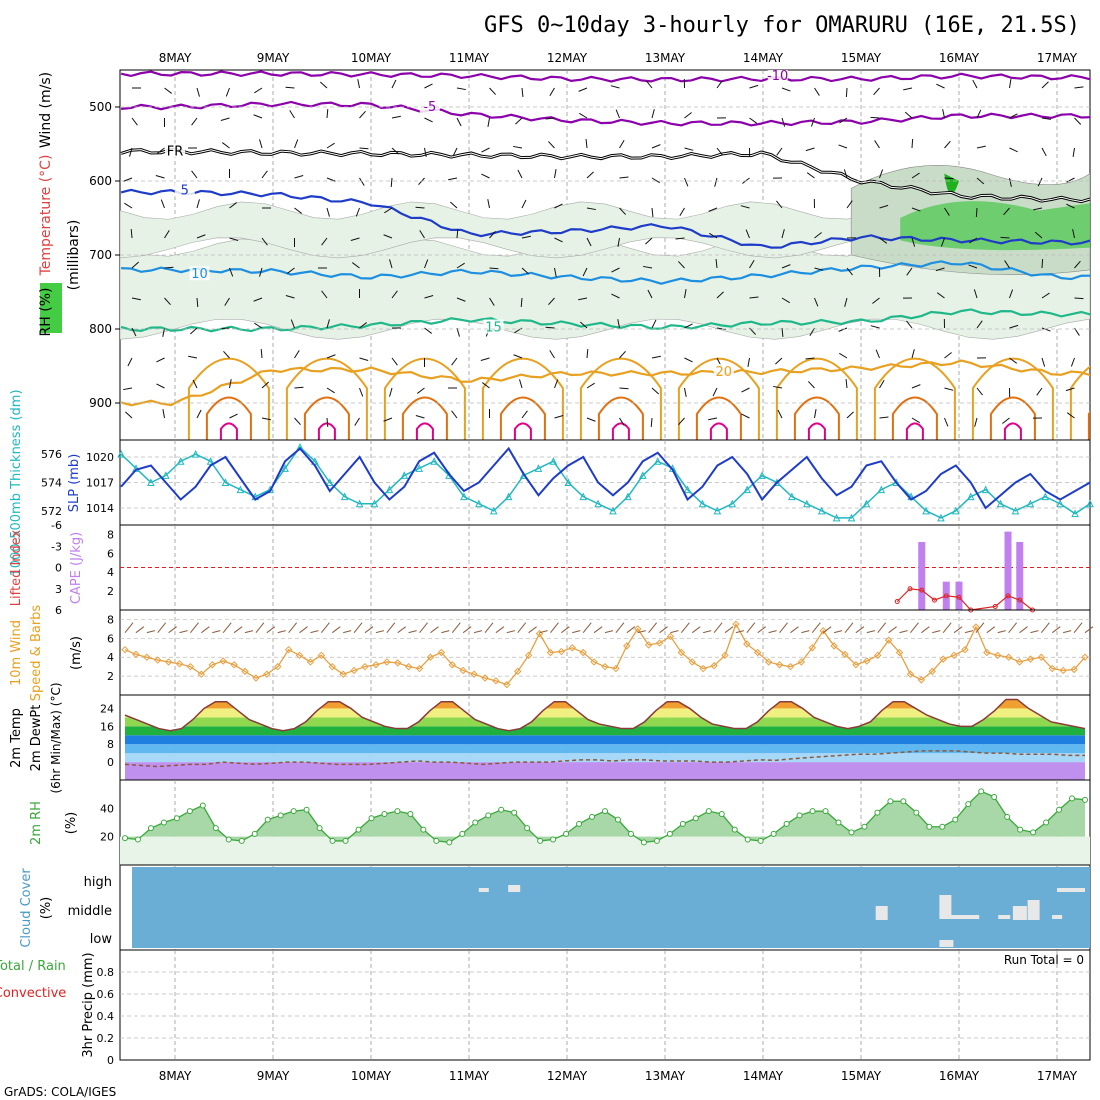 The width and height of the screenshot is (1100, 1100). Describe the element at coordinates (175, 1076) in the screenshot. I see `x-tick-bottom: 8MAY` at that location.